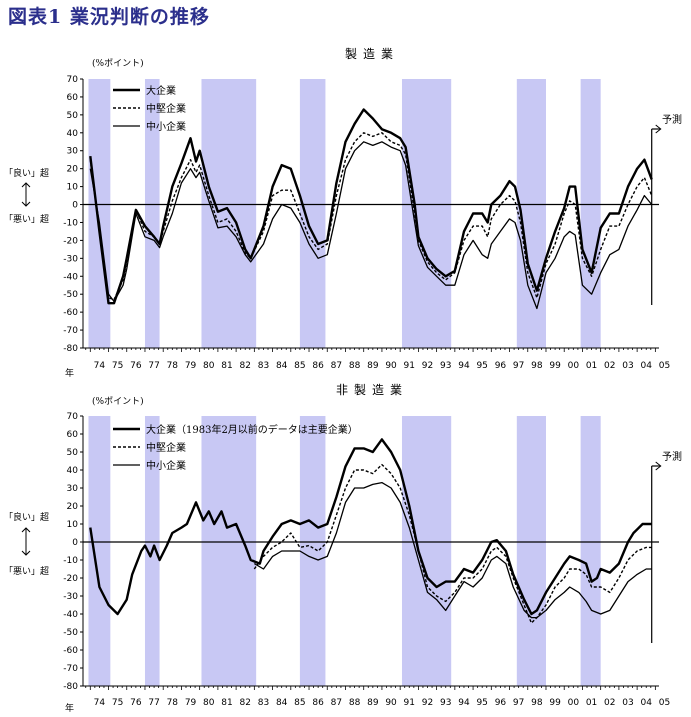 The height and width of the screenshot is (717, 691). Describe the element at coordinates (501, 366) in the screenshot. I see `x-tick-label: 96` at that location.